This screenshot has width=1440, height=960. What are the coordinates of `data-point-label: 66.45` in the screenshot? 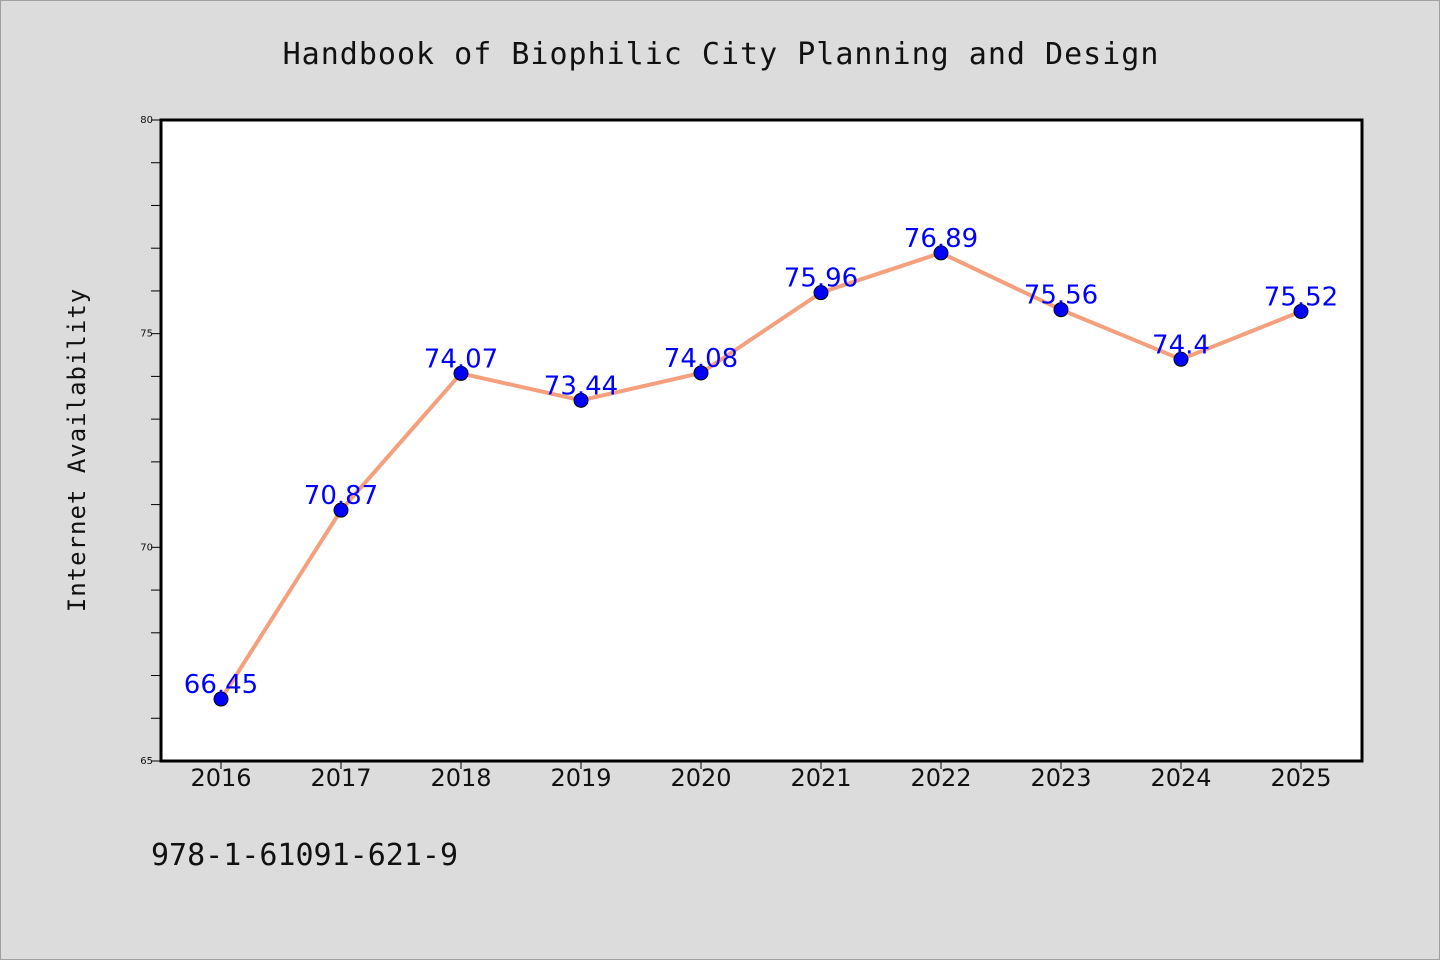 It's located at (221, 685).